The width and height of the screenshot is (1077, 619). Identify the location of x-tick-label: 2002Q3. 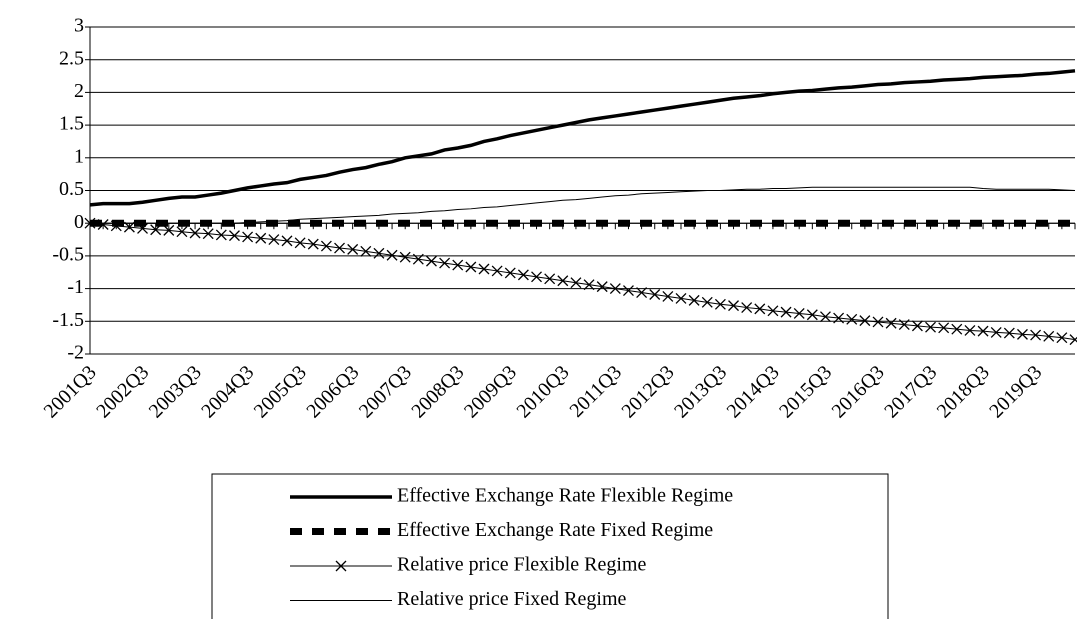
(122, 391).